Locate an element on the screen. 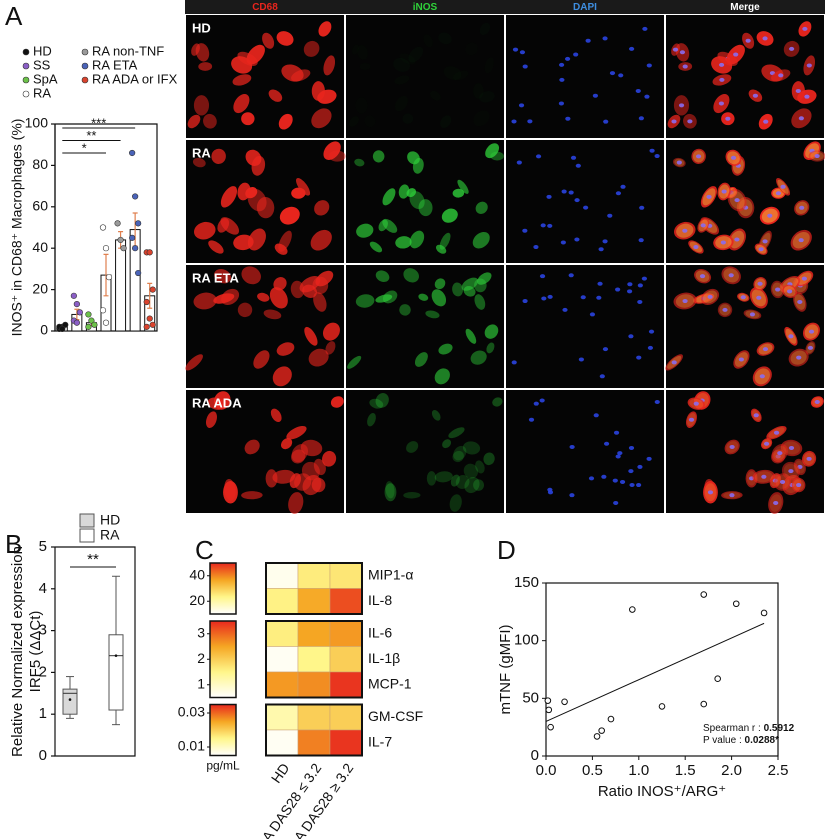  row-label: RA ADA is located at coordinates (217, 402).